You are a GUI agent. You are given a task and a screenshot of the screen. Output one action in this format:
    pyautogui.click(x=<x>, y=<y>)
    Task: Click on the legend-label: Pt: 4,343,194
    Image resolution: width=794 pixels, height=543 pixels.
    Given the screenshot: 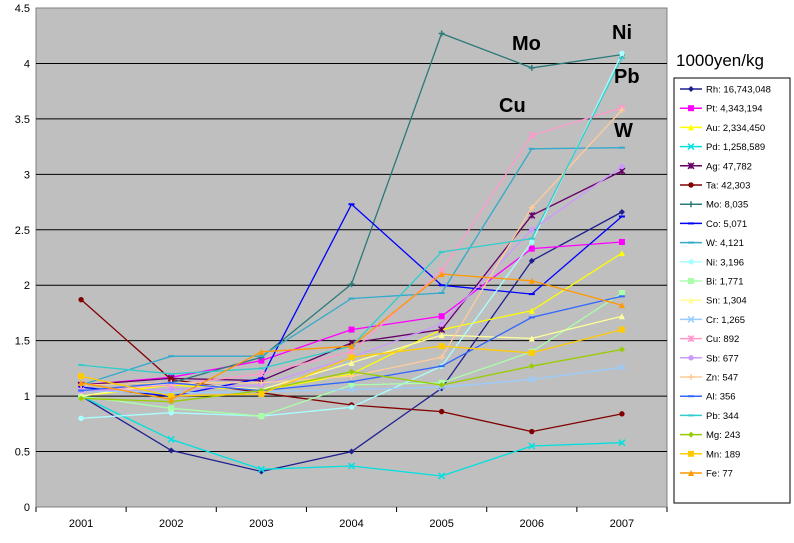 What is the action you would take?
    pyautogui.click(x=734, y=109)
    